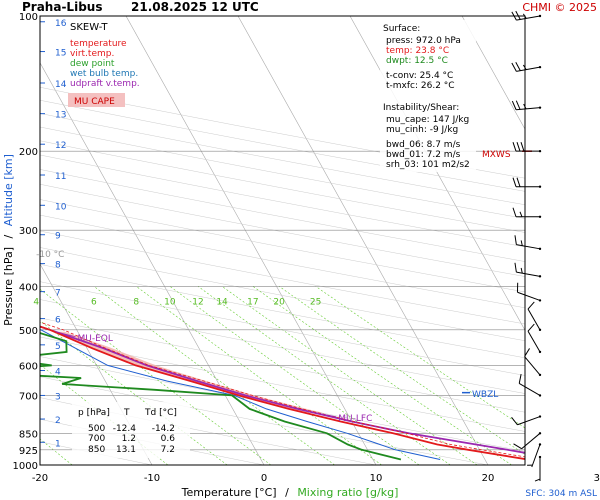  I want to click on legend-item-dew-point: dew point, so click(92, 64).